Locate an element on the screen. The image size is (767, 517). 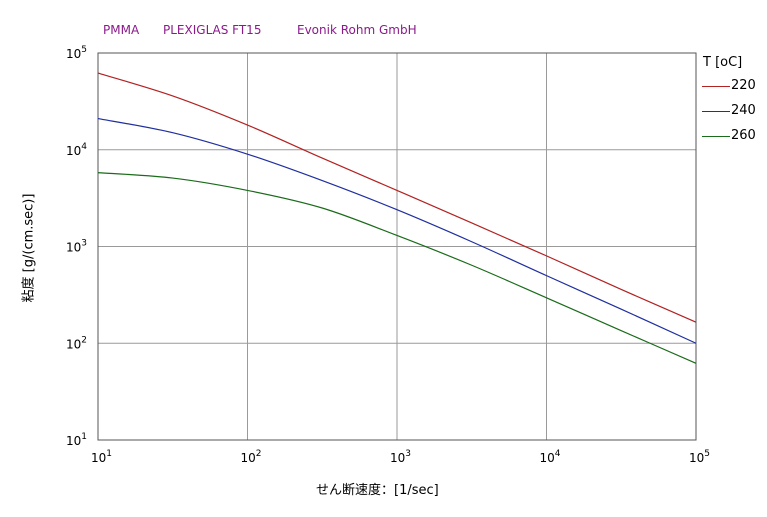
y-tick-label: 10³ is located at coordinates (76, 247).